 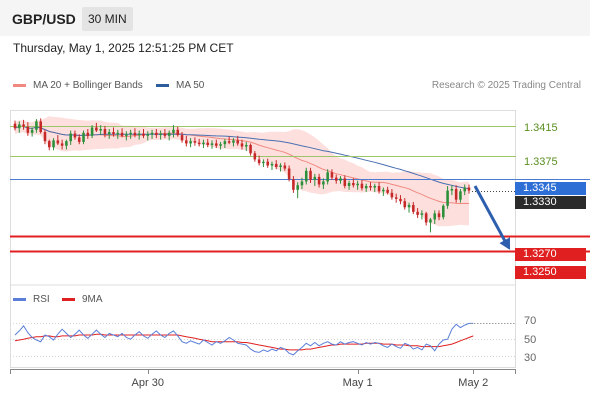 What do you see at coordinates (473, 383) in the screenshot?
I see `x-label-may2: May 2` at bounding box center [473, 383].